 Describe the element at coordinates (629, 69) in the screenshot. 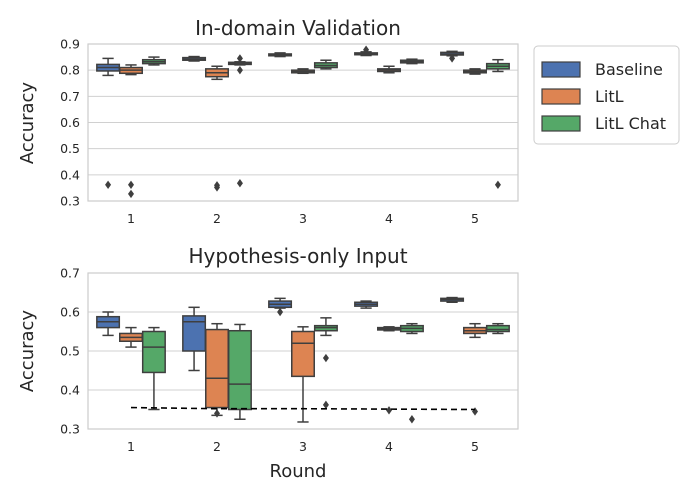

I see `legend-label: Baseline` at that location.